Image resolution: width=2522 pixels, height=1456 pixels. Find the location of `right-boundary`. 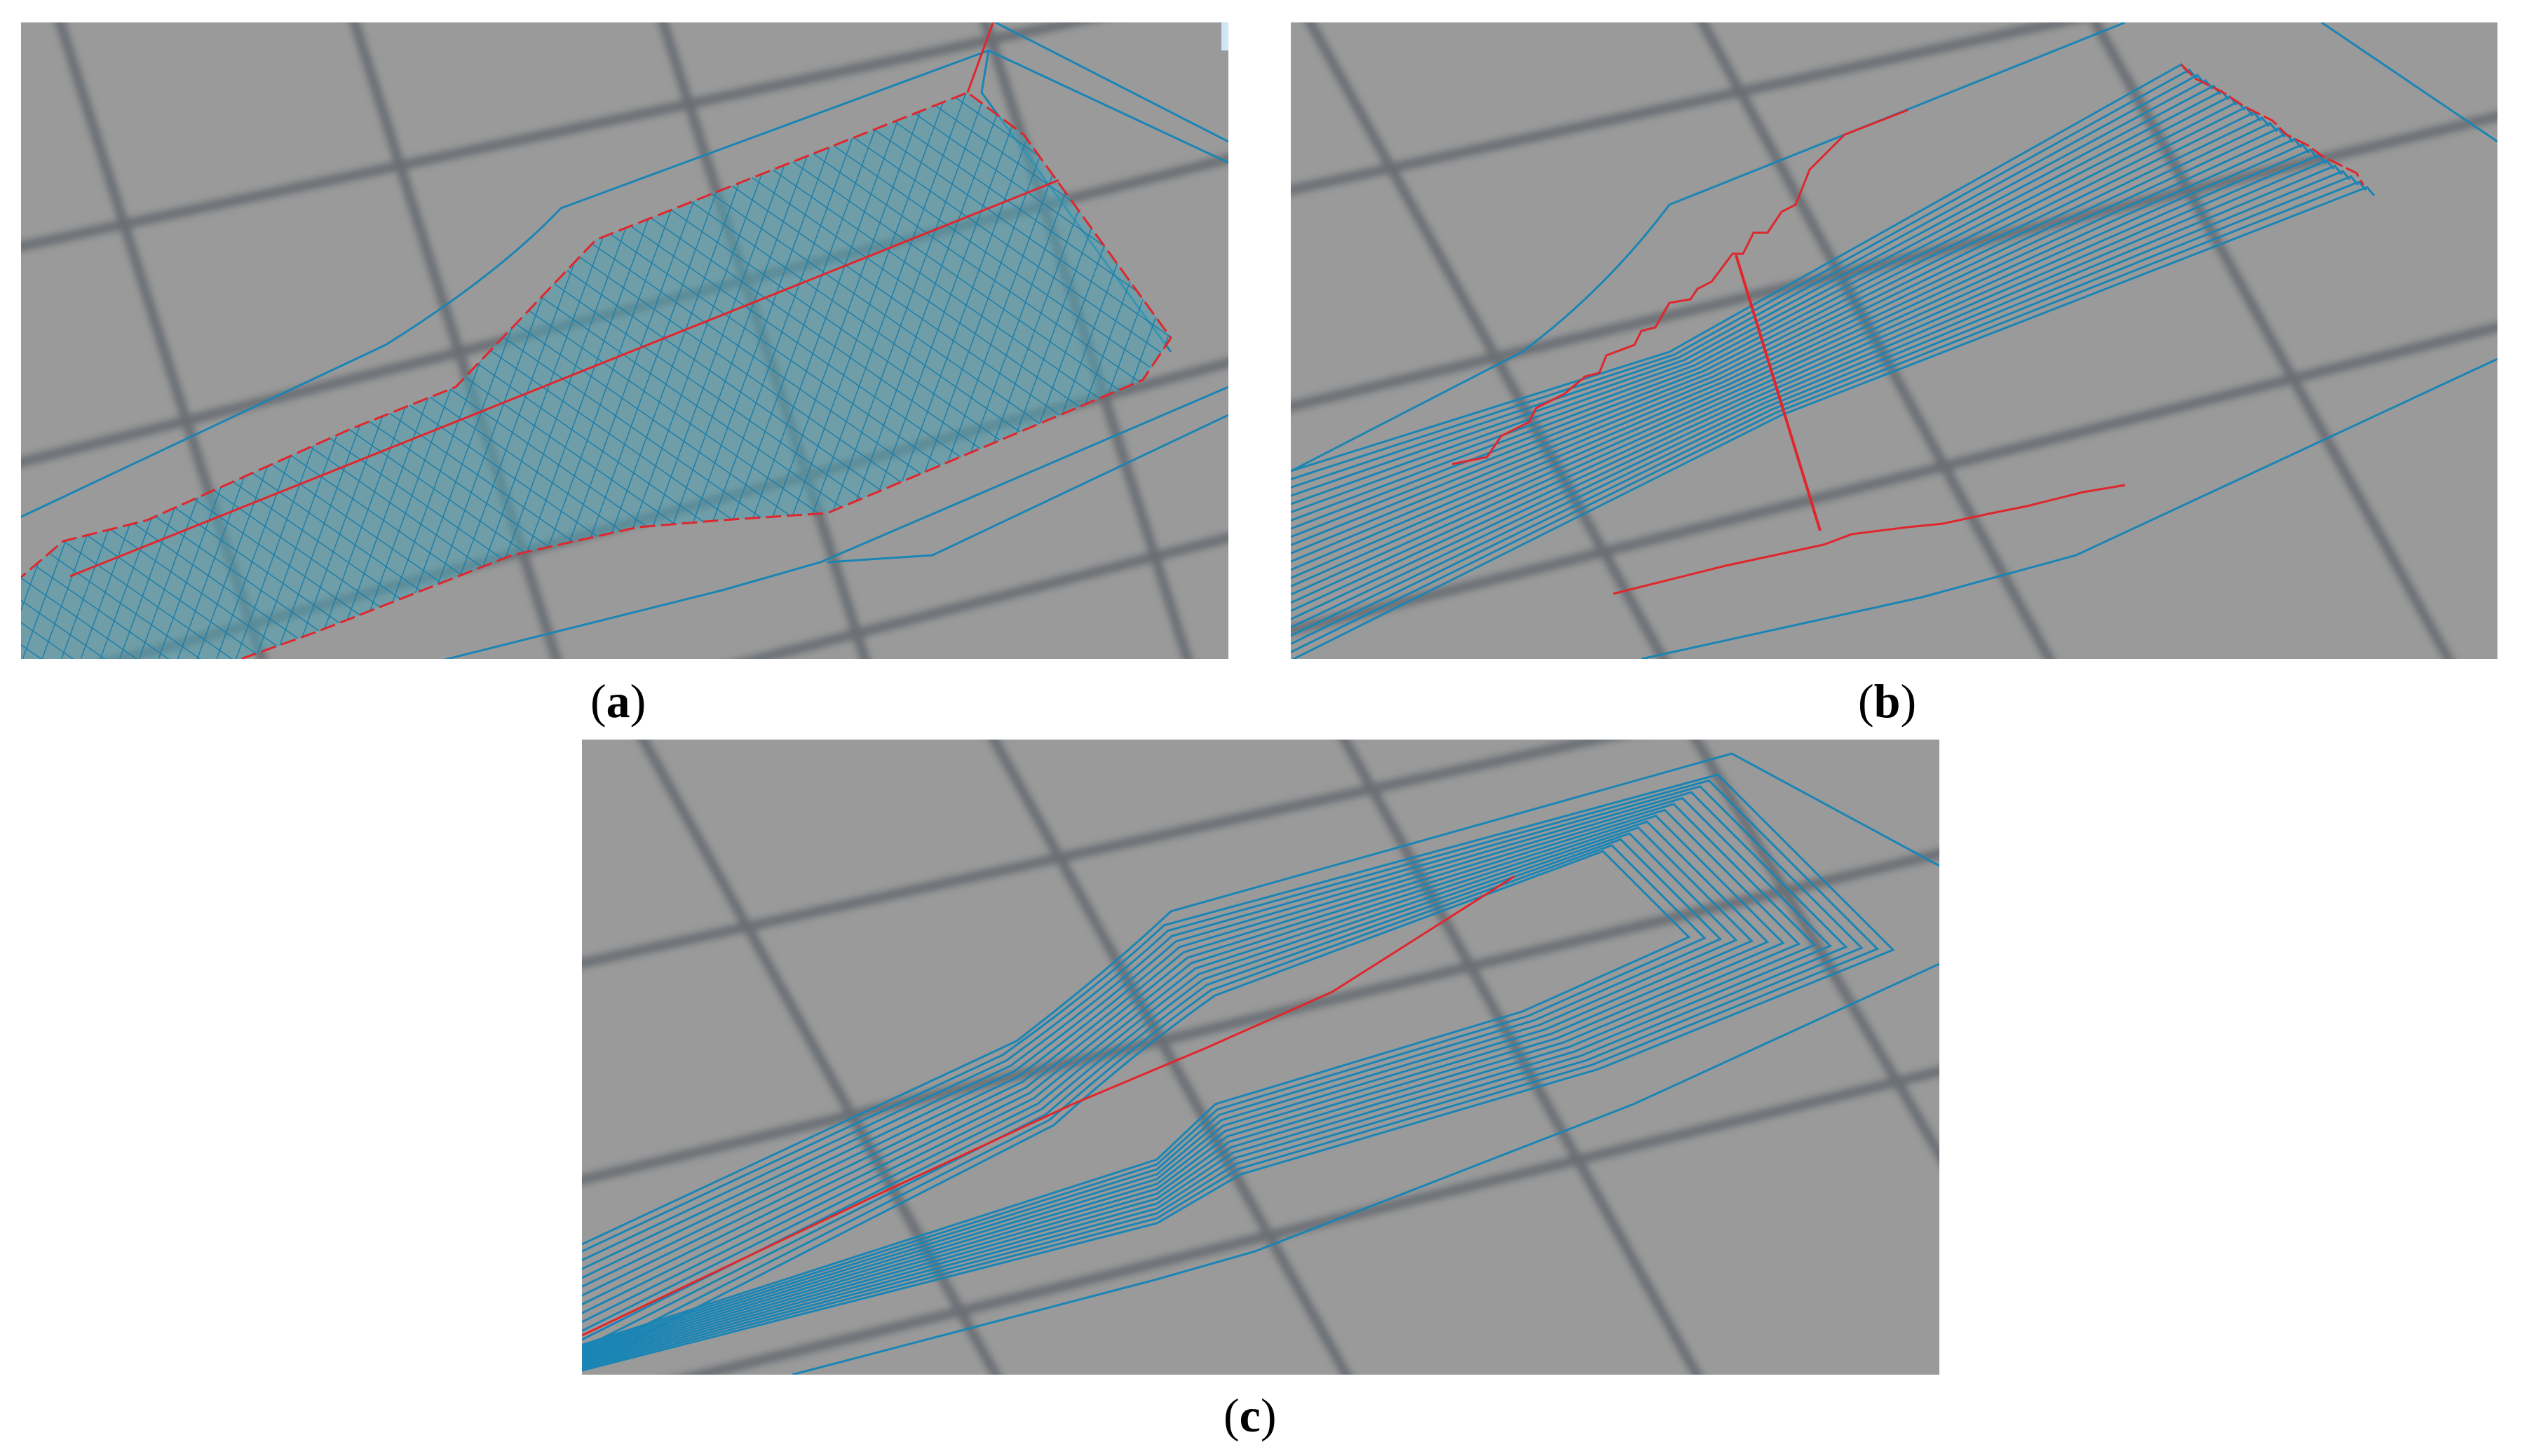

right-boundary is located at coordinates (2272, 124).